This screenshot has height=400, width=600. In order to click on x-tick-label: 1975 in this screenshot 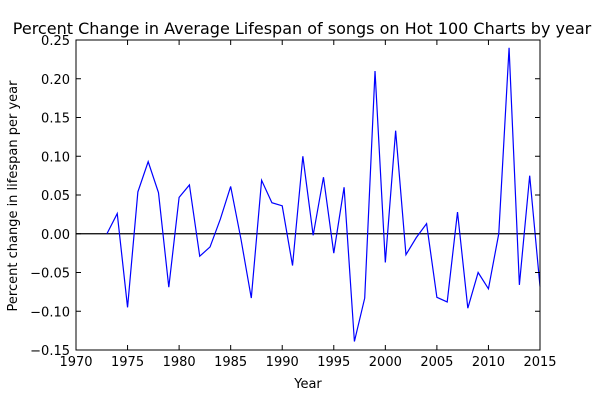, I will do `click(127, 362)`.